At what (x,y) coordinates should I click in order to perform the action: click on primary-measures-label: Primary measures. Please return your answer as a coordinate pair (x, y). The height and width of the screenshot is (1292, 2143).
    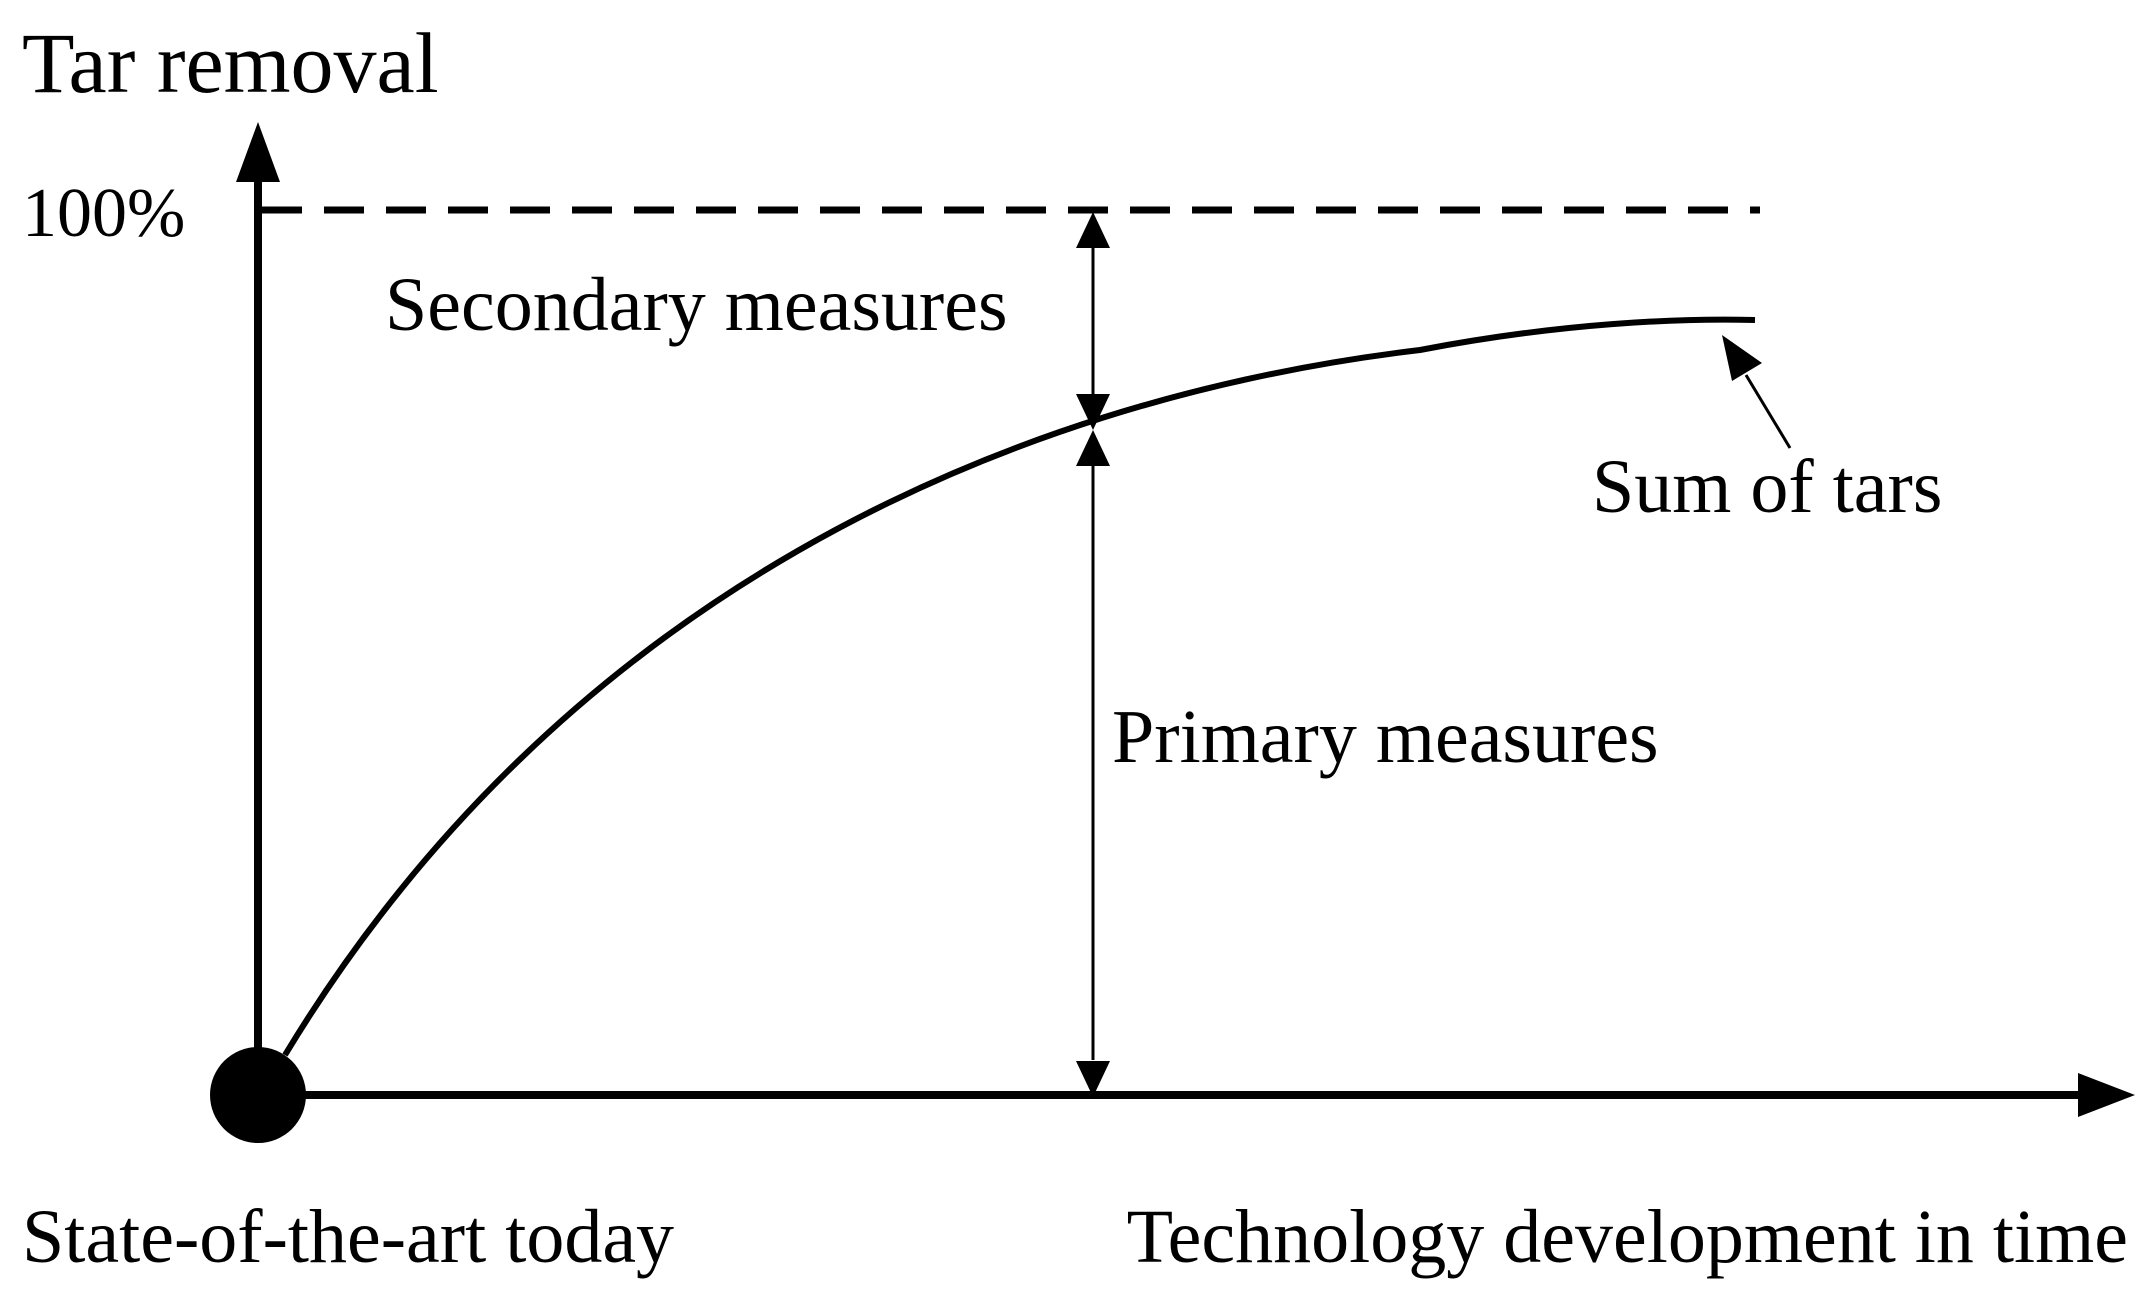
    Looking at the image, I should click on (1385, 737).